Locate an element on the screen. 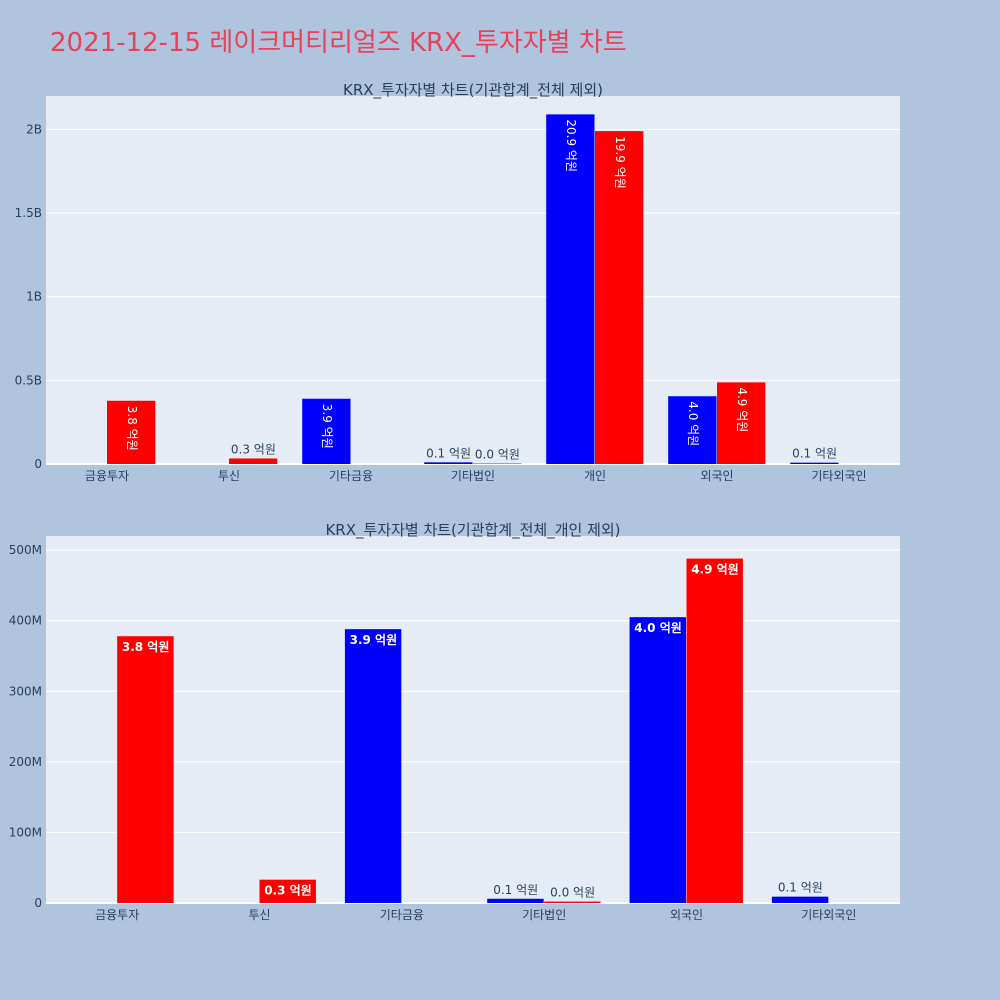  y-tick-label: 300M is located at coordinates (25, 691).